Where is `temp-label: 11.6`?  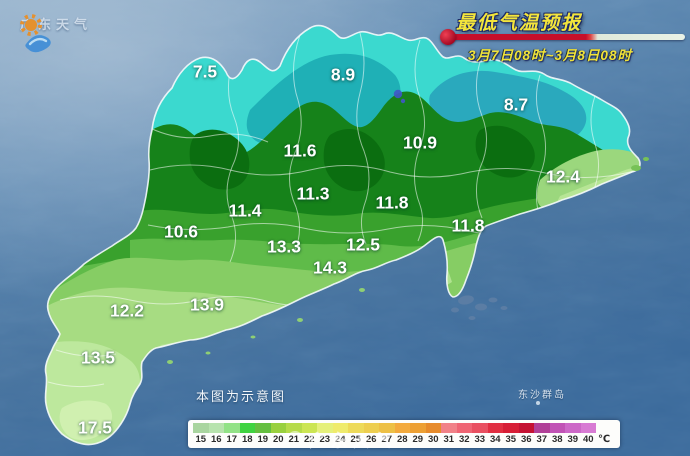 temp-label: 11.6 is located at coordinates (300, 150).